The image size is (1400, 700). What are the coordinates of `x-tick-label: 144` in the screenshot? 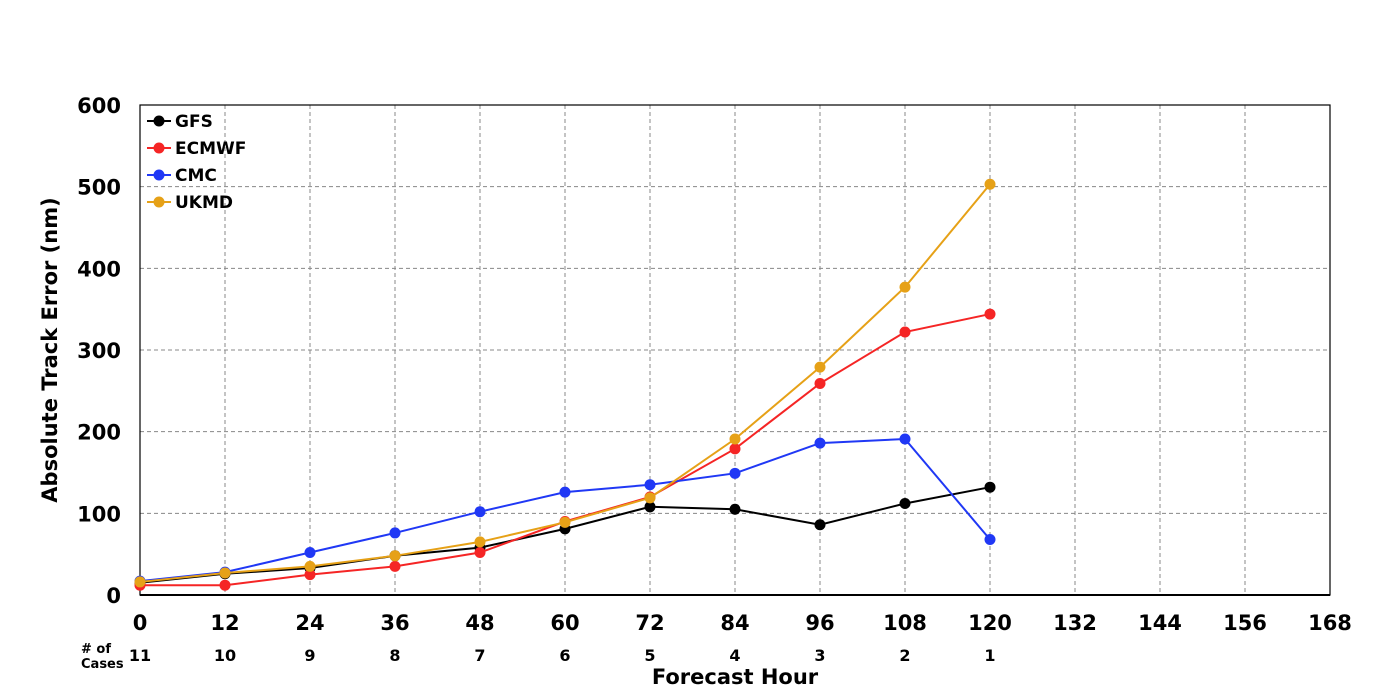 It's located at (1160, 623).